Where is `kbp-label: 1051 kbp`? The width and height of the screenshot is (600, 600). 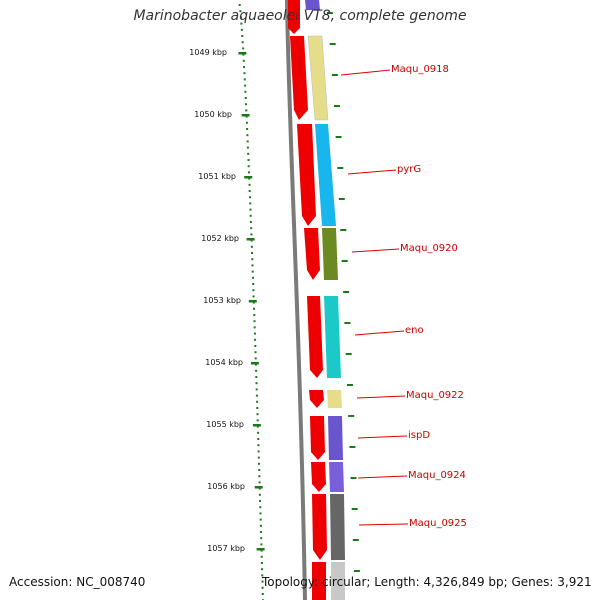 kbp-label: 1051 kbp is located at coordinates (217, 176).